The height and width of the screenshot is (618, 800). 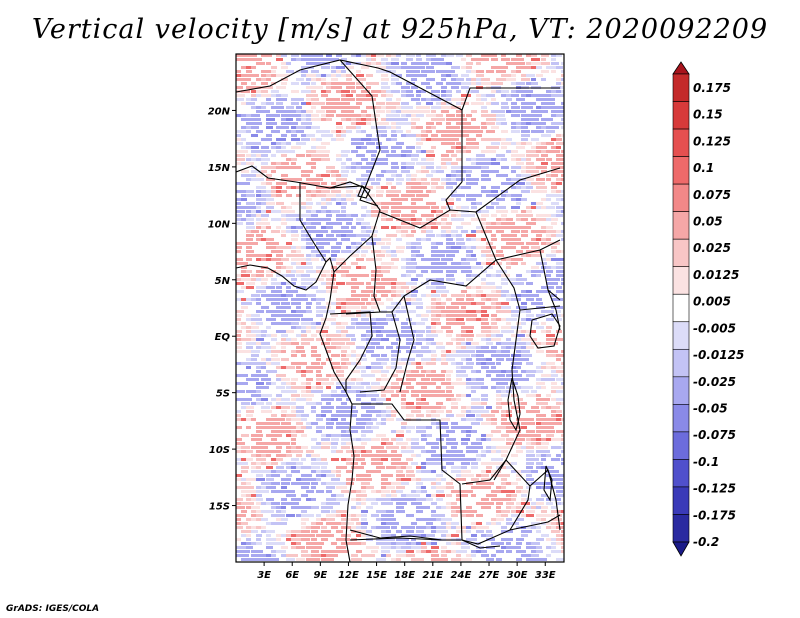 I want to click on colorbar-swatch, so click(x=681, y=363).